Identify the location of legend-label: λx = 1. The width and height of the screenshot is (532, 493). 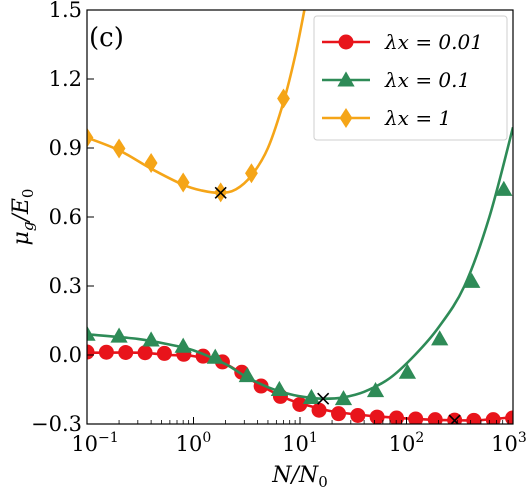
(417, 118).